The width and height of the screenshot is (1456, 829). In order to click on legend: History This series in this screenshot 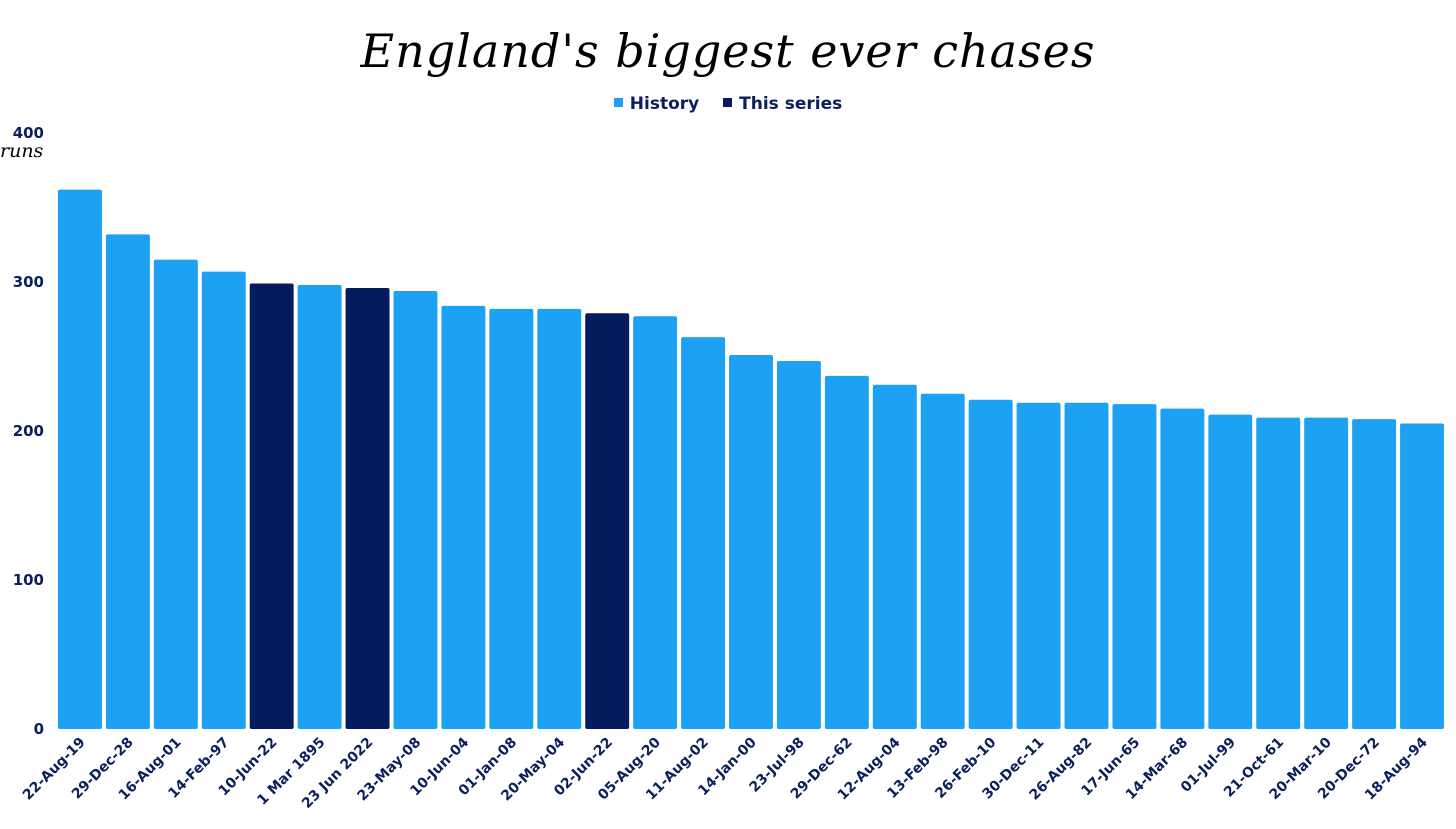, I will do `click(728, 104)`.